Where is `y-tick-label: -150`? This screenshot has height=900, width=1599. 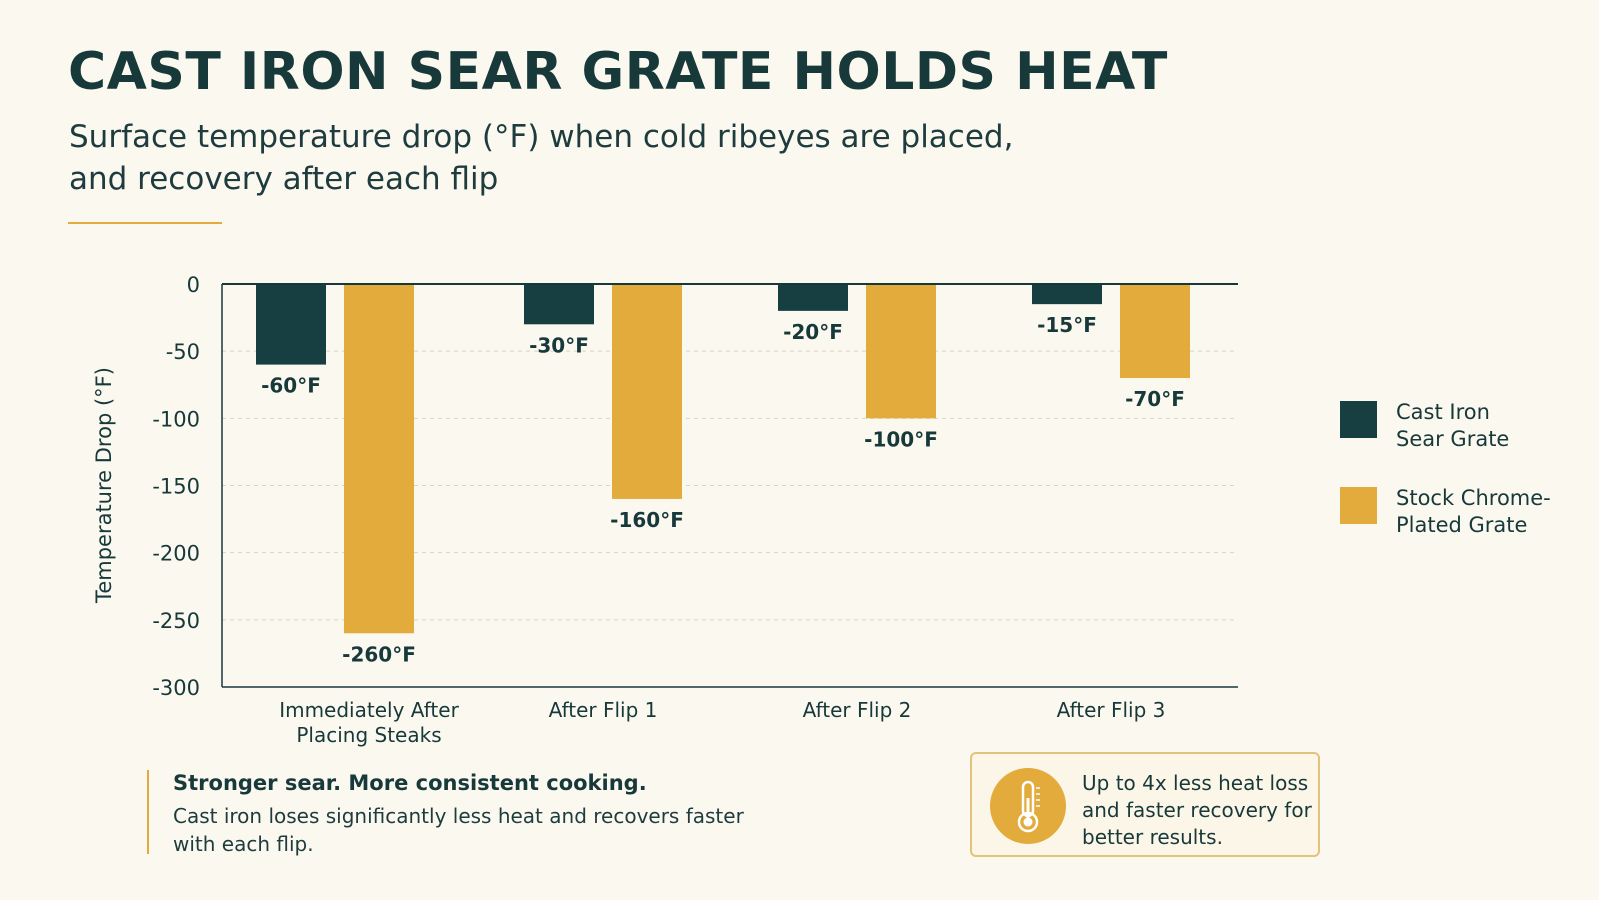 y-tick-label: -150 is located at coordinates (176, 487).